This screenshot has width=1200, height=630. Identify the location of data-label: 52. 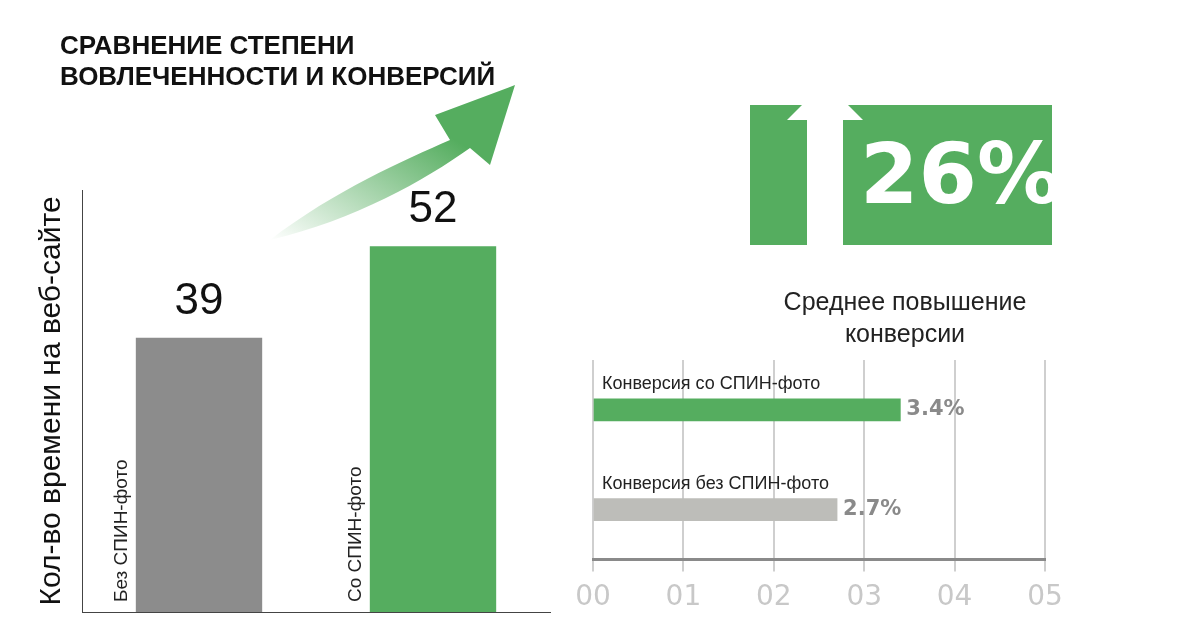
(433, 207).